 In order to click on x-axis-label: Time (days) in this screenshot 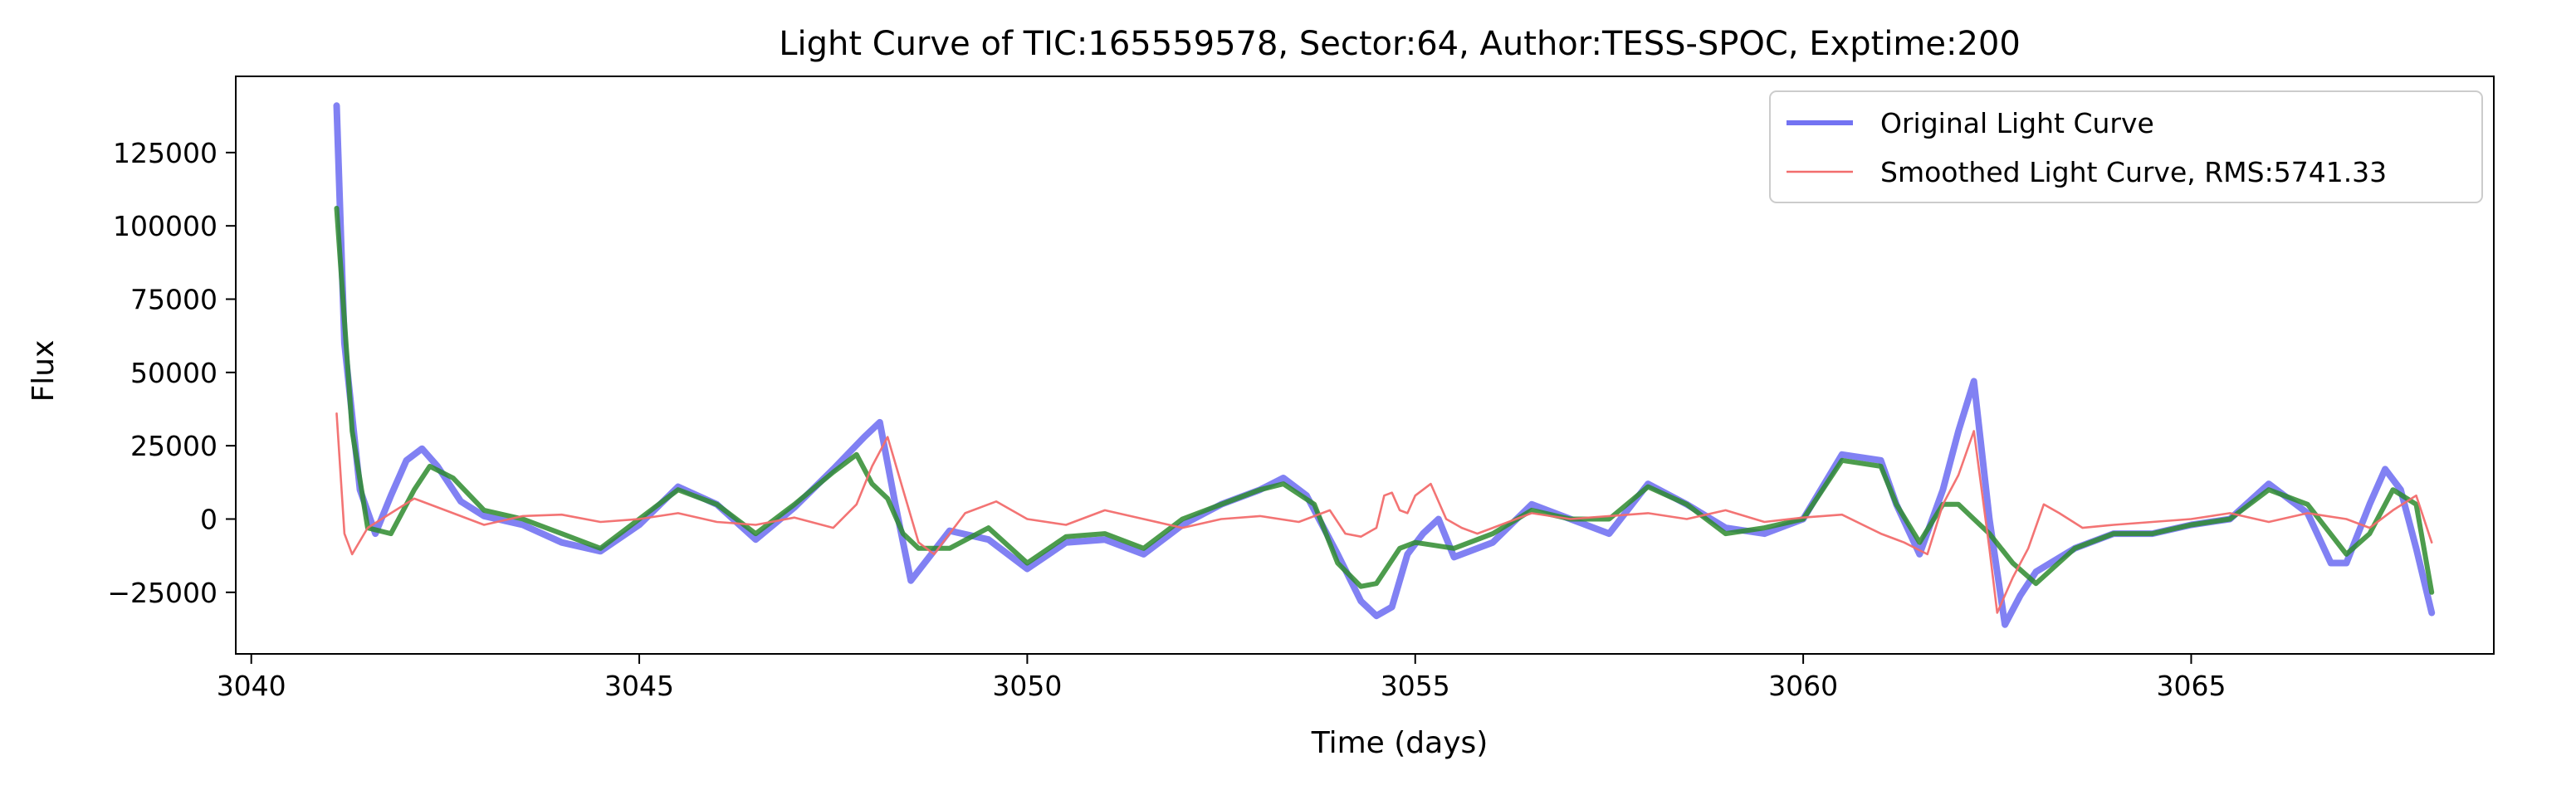, I will do `click(1399, 743)`.